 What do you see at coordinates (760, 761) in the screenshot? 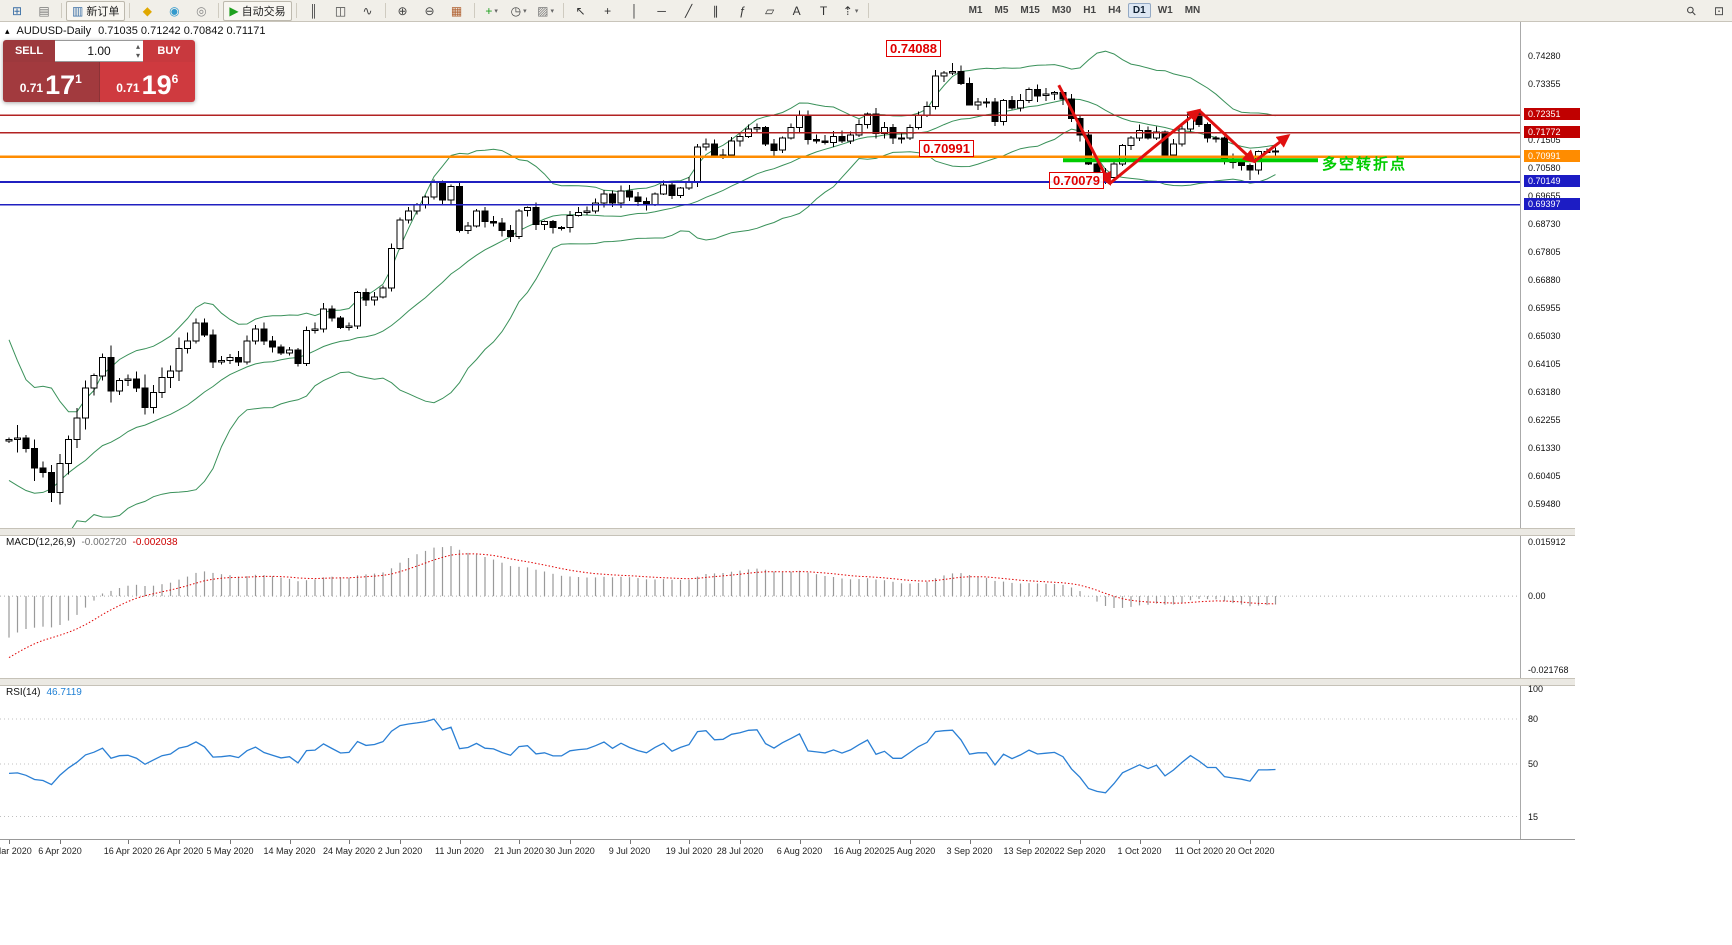
I see `rsi-panel` at bounding box center [760, 761].